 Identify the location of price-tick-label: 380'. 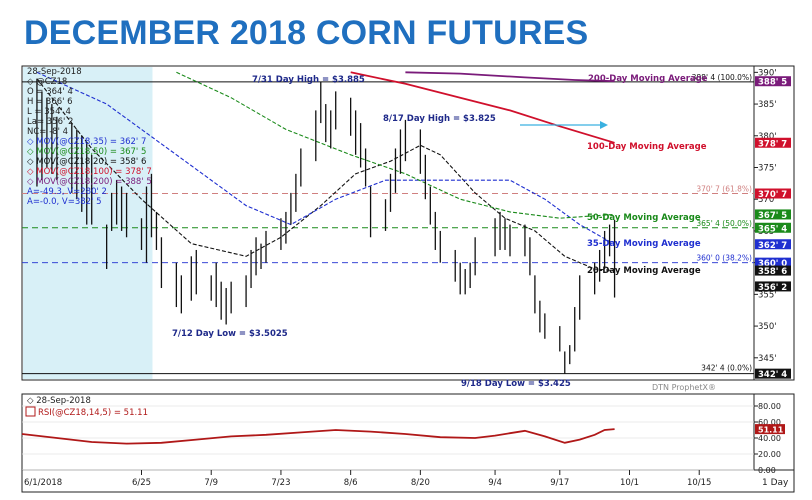
(767, 137).